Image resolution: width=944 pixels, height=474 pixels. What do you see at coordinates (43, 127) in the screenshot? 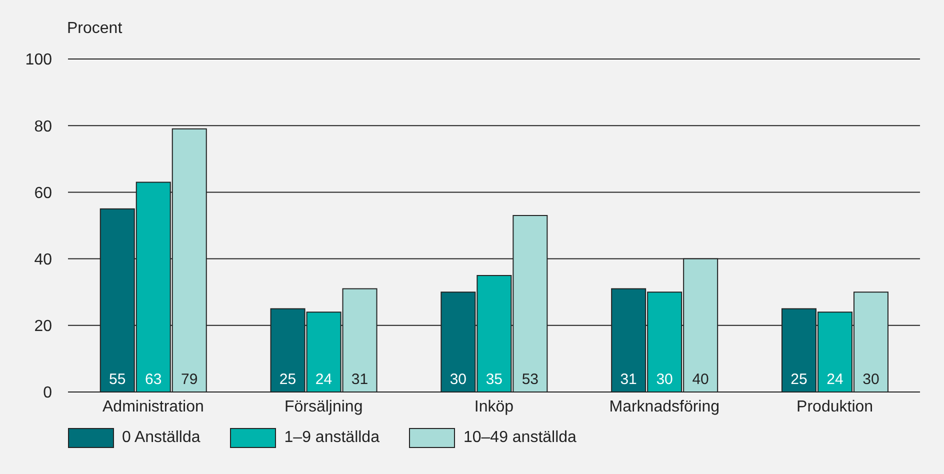
I see `y-tick-label: 80` at bounding box center [43, 127].